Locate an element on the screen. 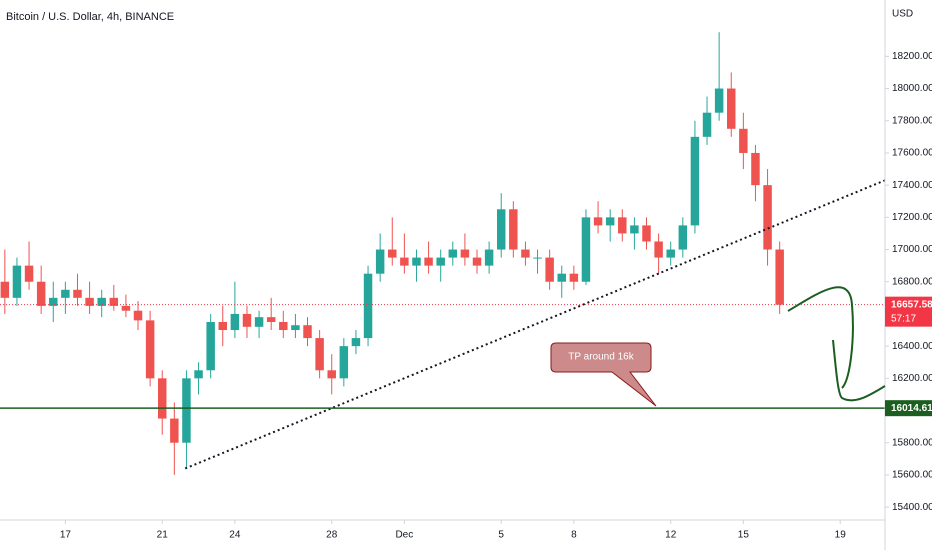 The height and width of the screenshot is (550, 932). y-tick-label: 16400.00 is located at coordinates (912, 346).